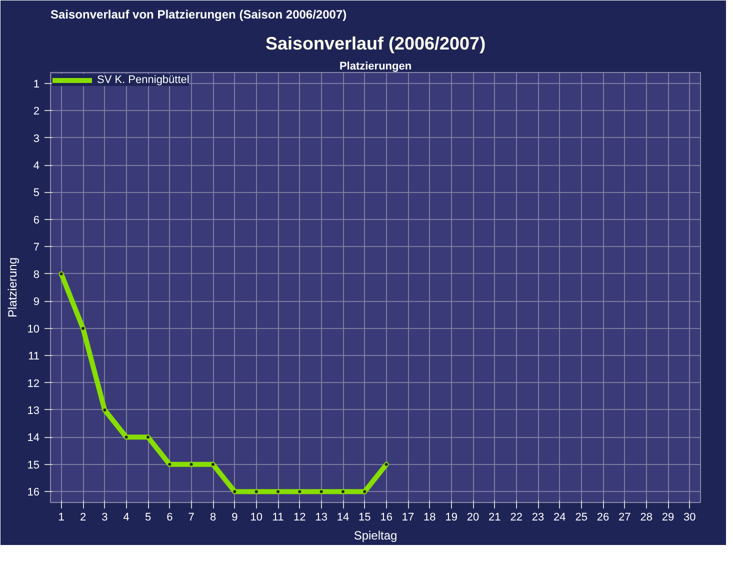 The height and width of the screenshot is (576, 733). What do you see at coordinates (34, 356) in the screenshot?
I see `y-tick-label: 11` at bounding box center [34, 356].